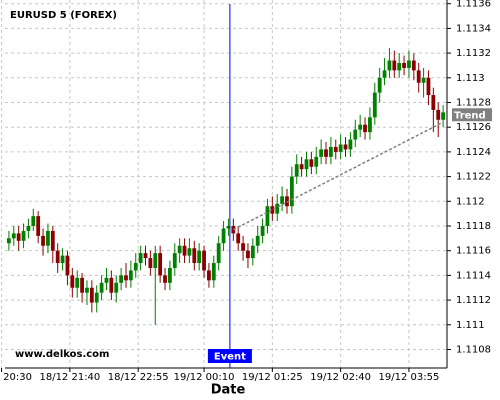 The height and width of the screenshot is (400, 500). Describe the element at coordinates (473, 275) in the screenshot. I see `y-tick-label: 1.1114` at that location.